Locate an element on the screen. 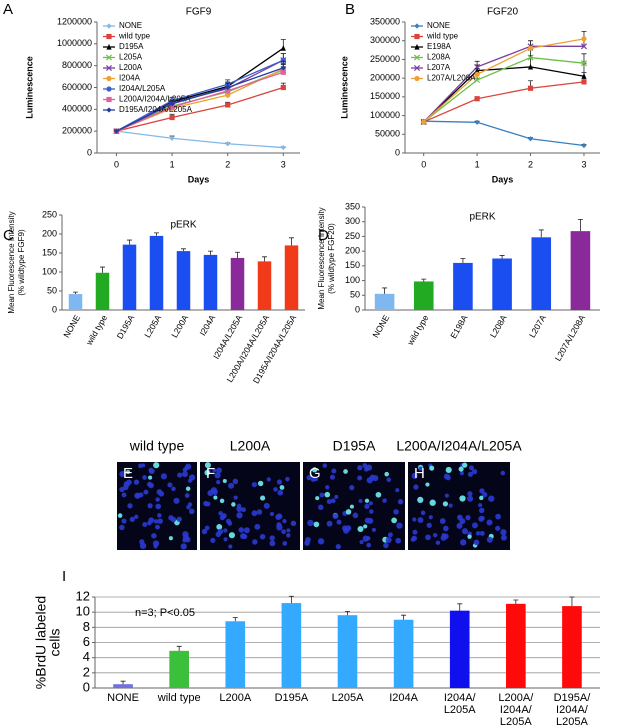 This screenshot has height=726, width=624. y-tick-label: 400000 is located at coordinates (77, 109).